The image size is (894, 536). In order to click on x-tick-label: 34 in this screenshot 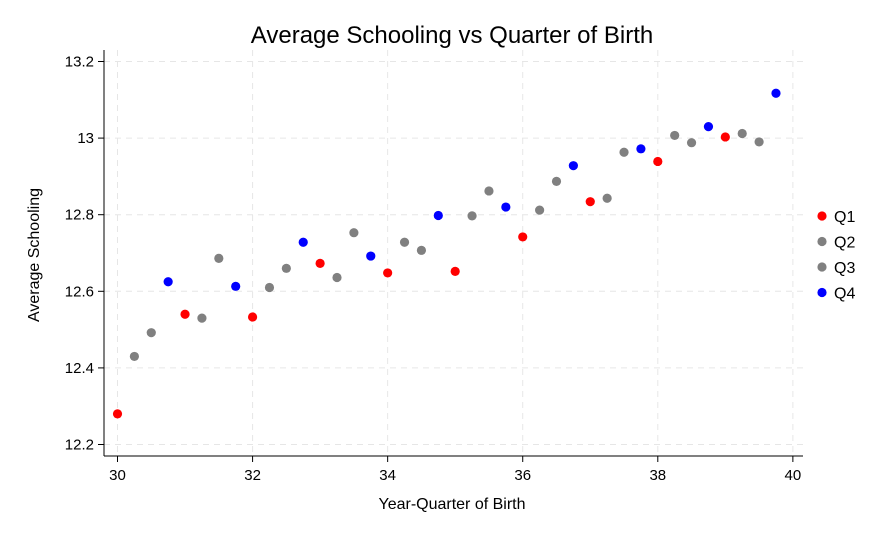, I will do `click(387, 475)`.